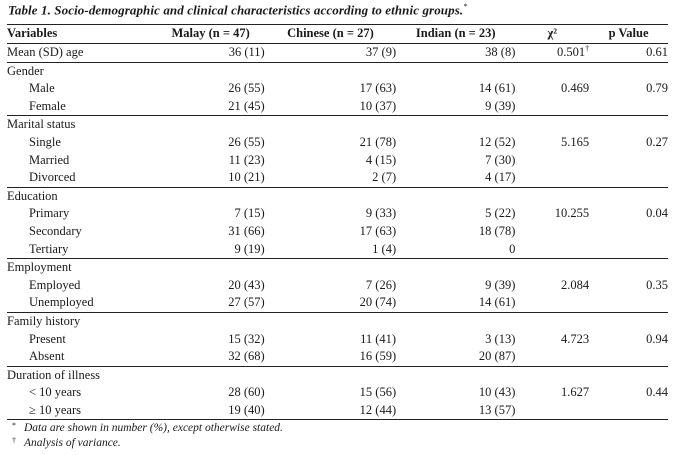 This screenshot has height=455, width=673. What do you see at coordinates (246, 159) in the screenshot?
I see `cell-malay-text: 11 (23)` at bounding box center [246, 159].